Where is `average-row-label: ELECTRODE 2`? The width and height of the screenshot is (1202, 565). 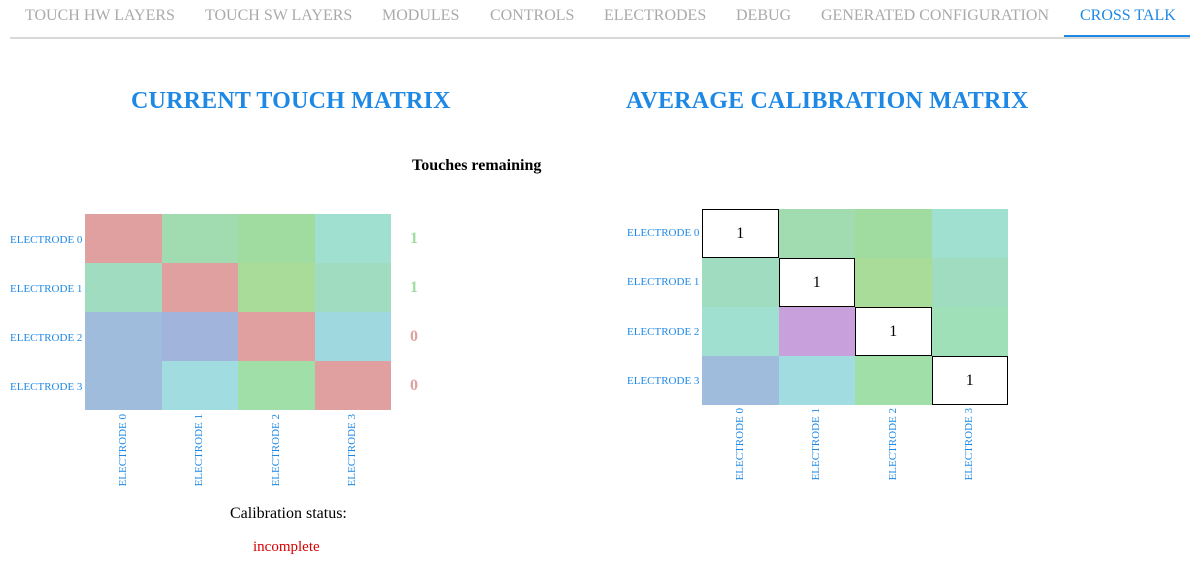 average-row-label: ELECTRODE 2 is located at coordinates (663, 332).